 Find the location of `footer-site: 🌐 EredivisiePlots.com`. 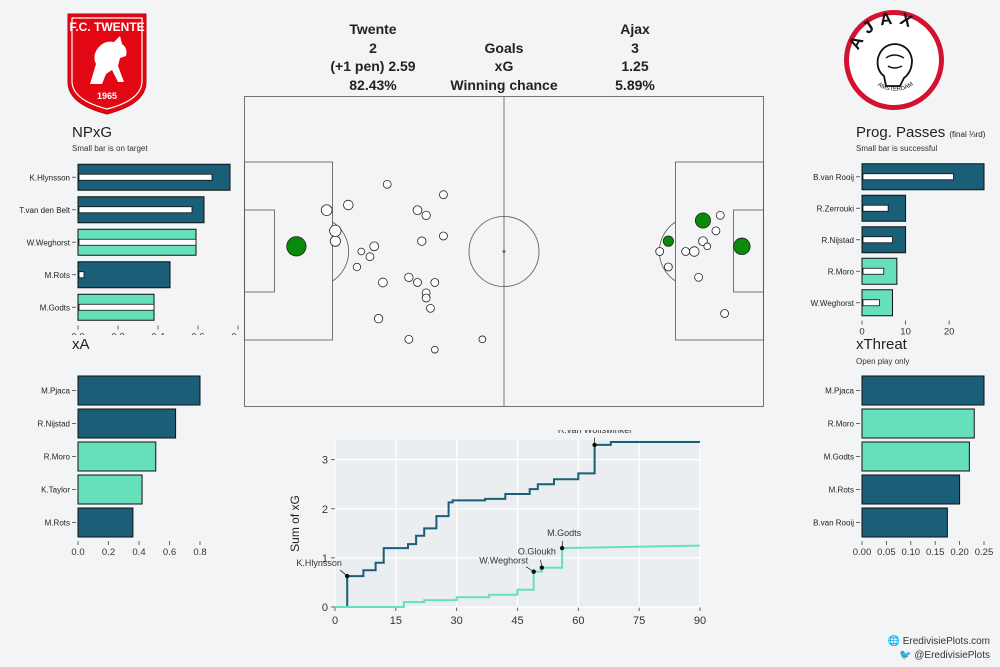

footer-site: 🌐 EredivisiePlots.com is located at coordinates (939, 641).